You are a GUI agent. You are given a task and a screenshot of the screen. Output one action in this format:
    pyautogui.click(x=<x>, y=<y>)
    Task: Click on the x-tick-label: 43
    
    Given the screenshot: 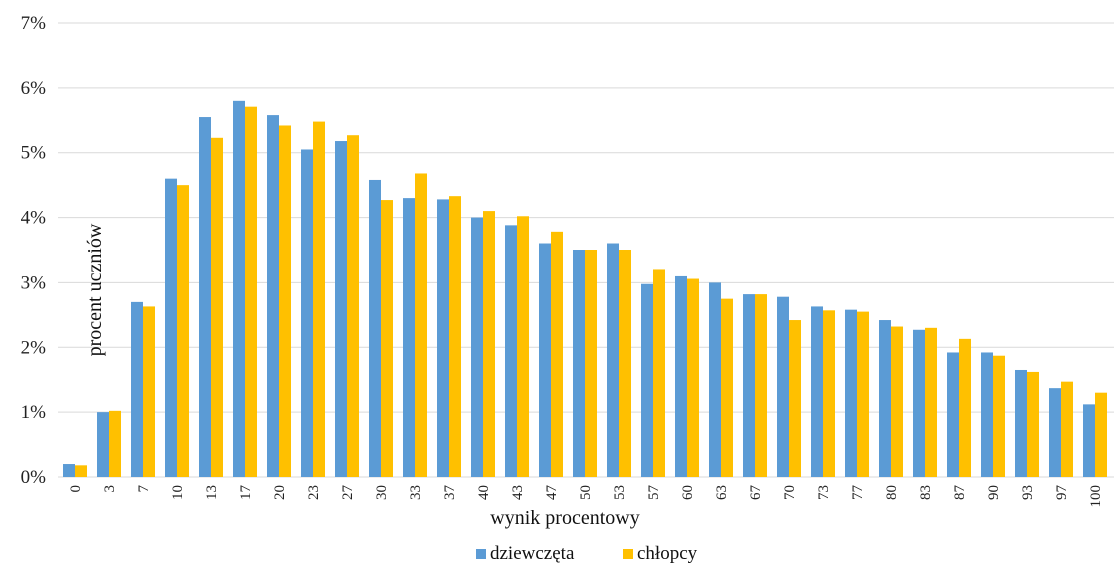 What is the action you would take?
    pyautogui.click(x=518, y=492)
    